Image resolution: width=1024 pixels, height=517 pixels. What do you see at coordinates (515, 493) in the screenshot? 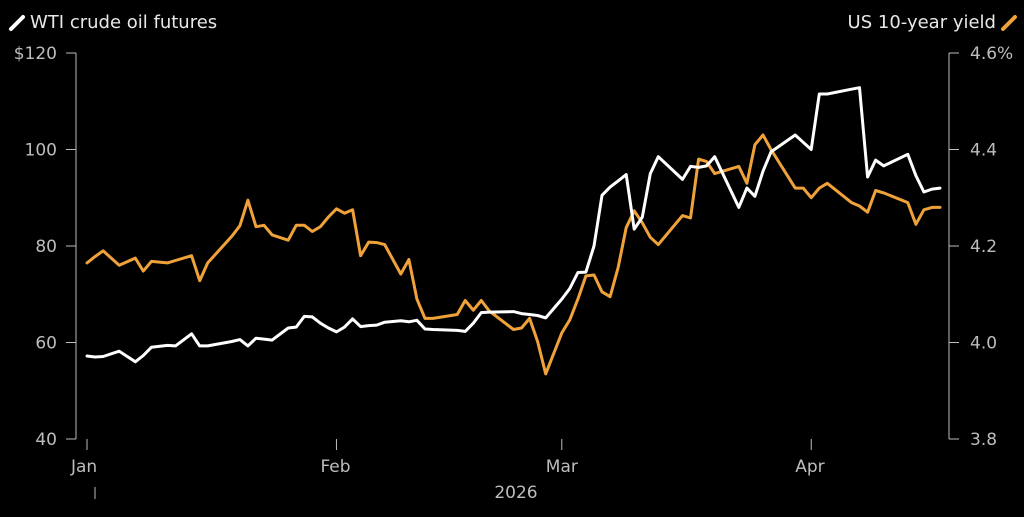
I see `x-axis-year-label: 2026` at bounding box center [515, 493].